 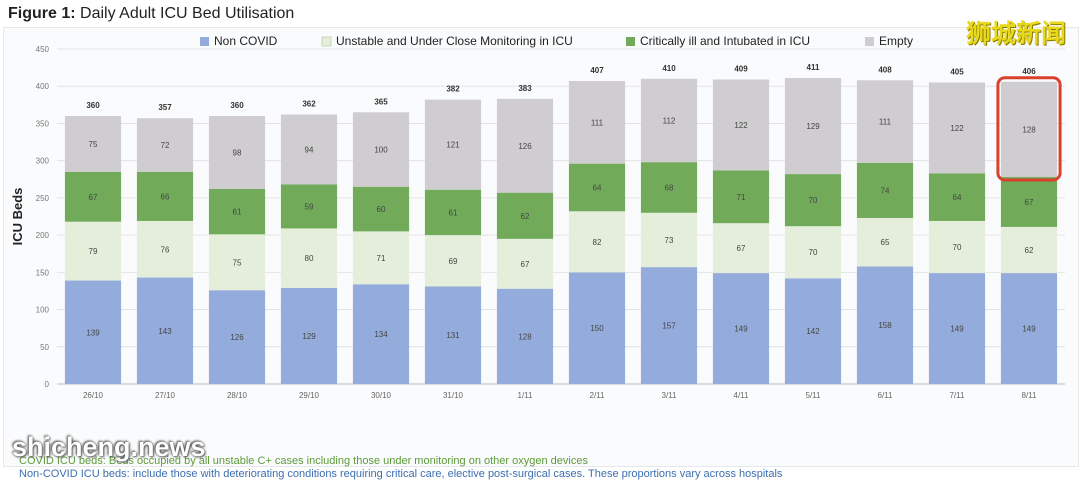 I want to click on data-label: 65, so click(x=885, y=242).